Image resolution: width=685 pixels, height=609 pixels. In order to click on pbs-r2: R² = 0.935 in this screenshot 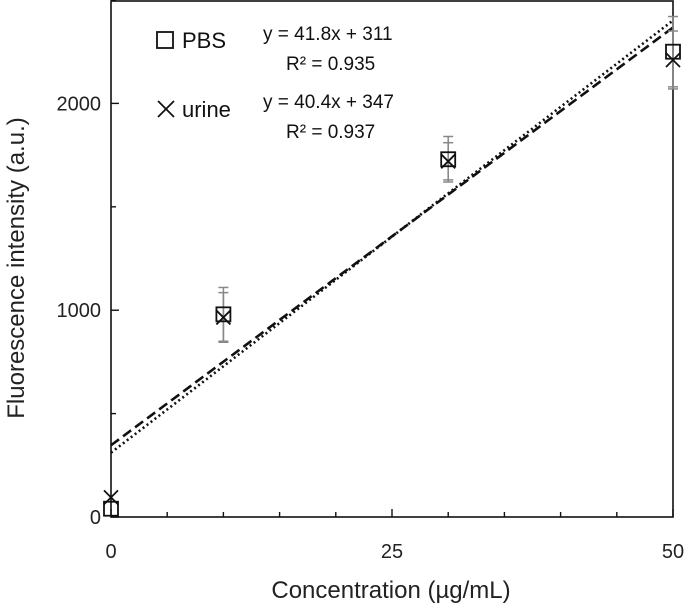, I will do `click(330, 64)`.